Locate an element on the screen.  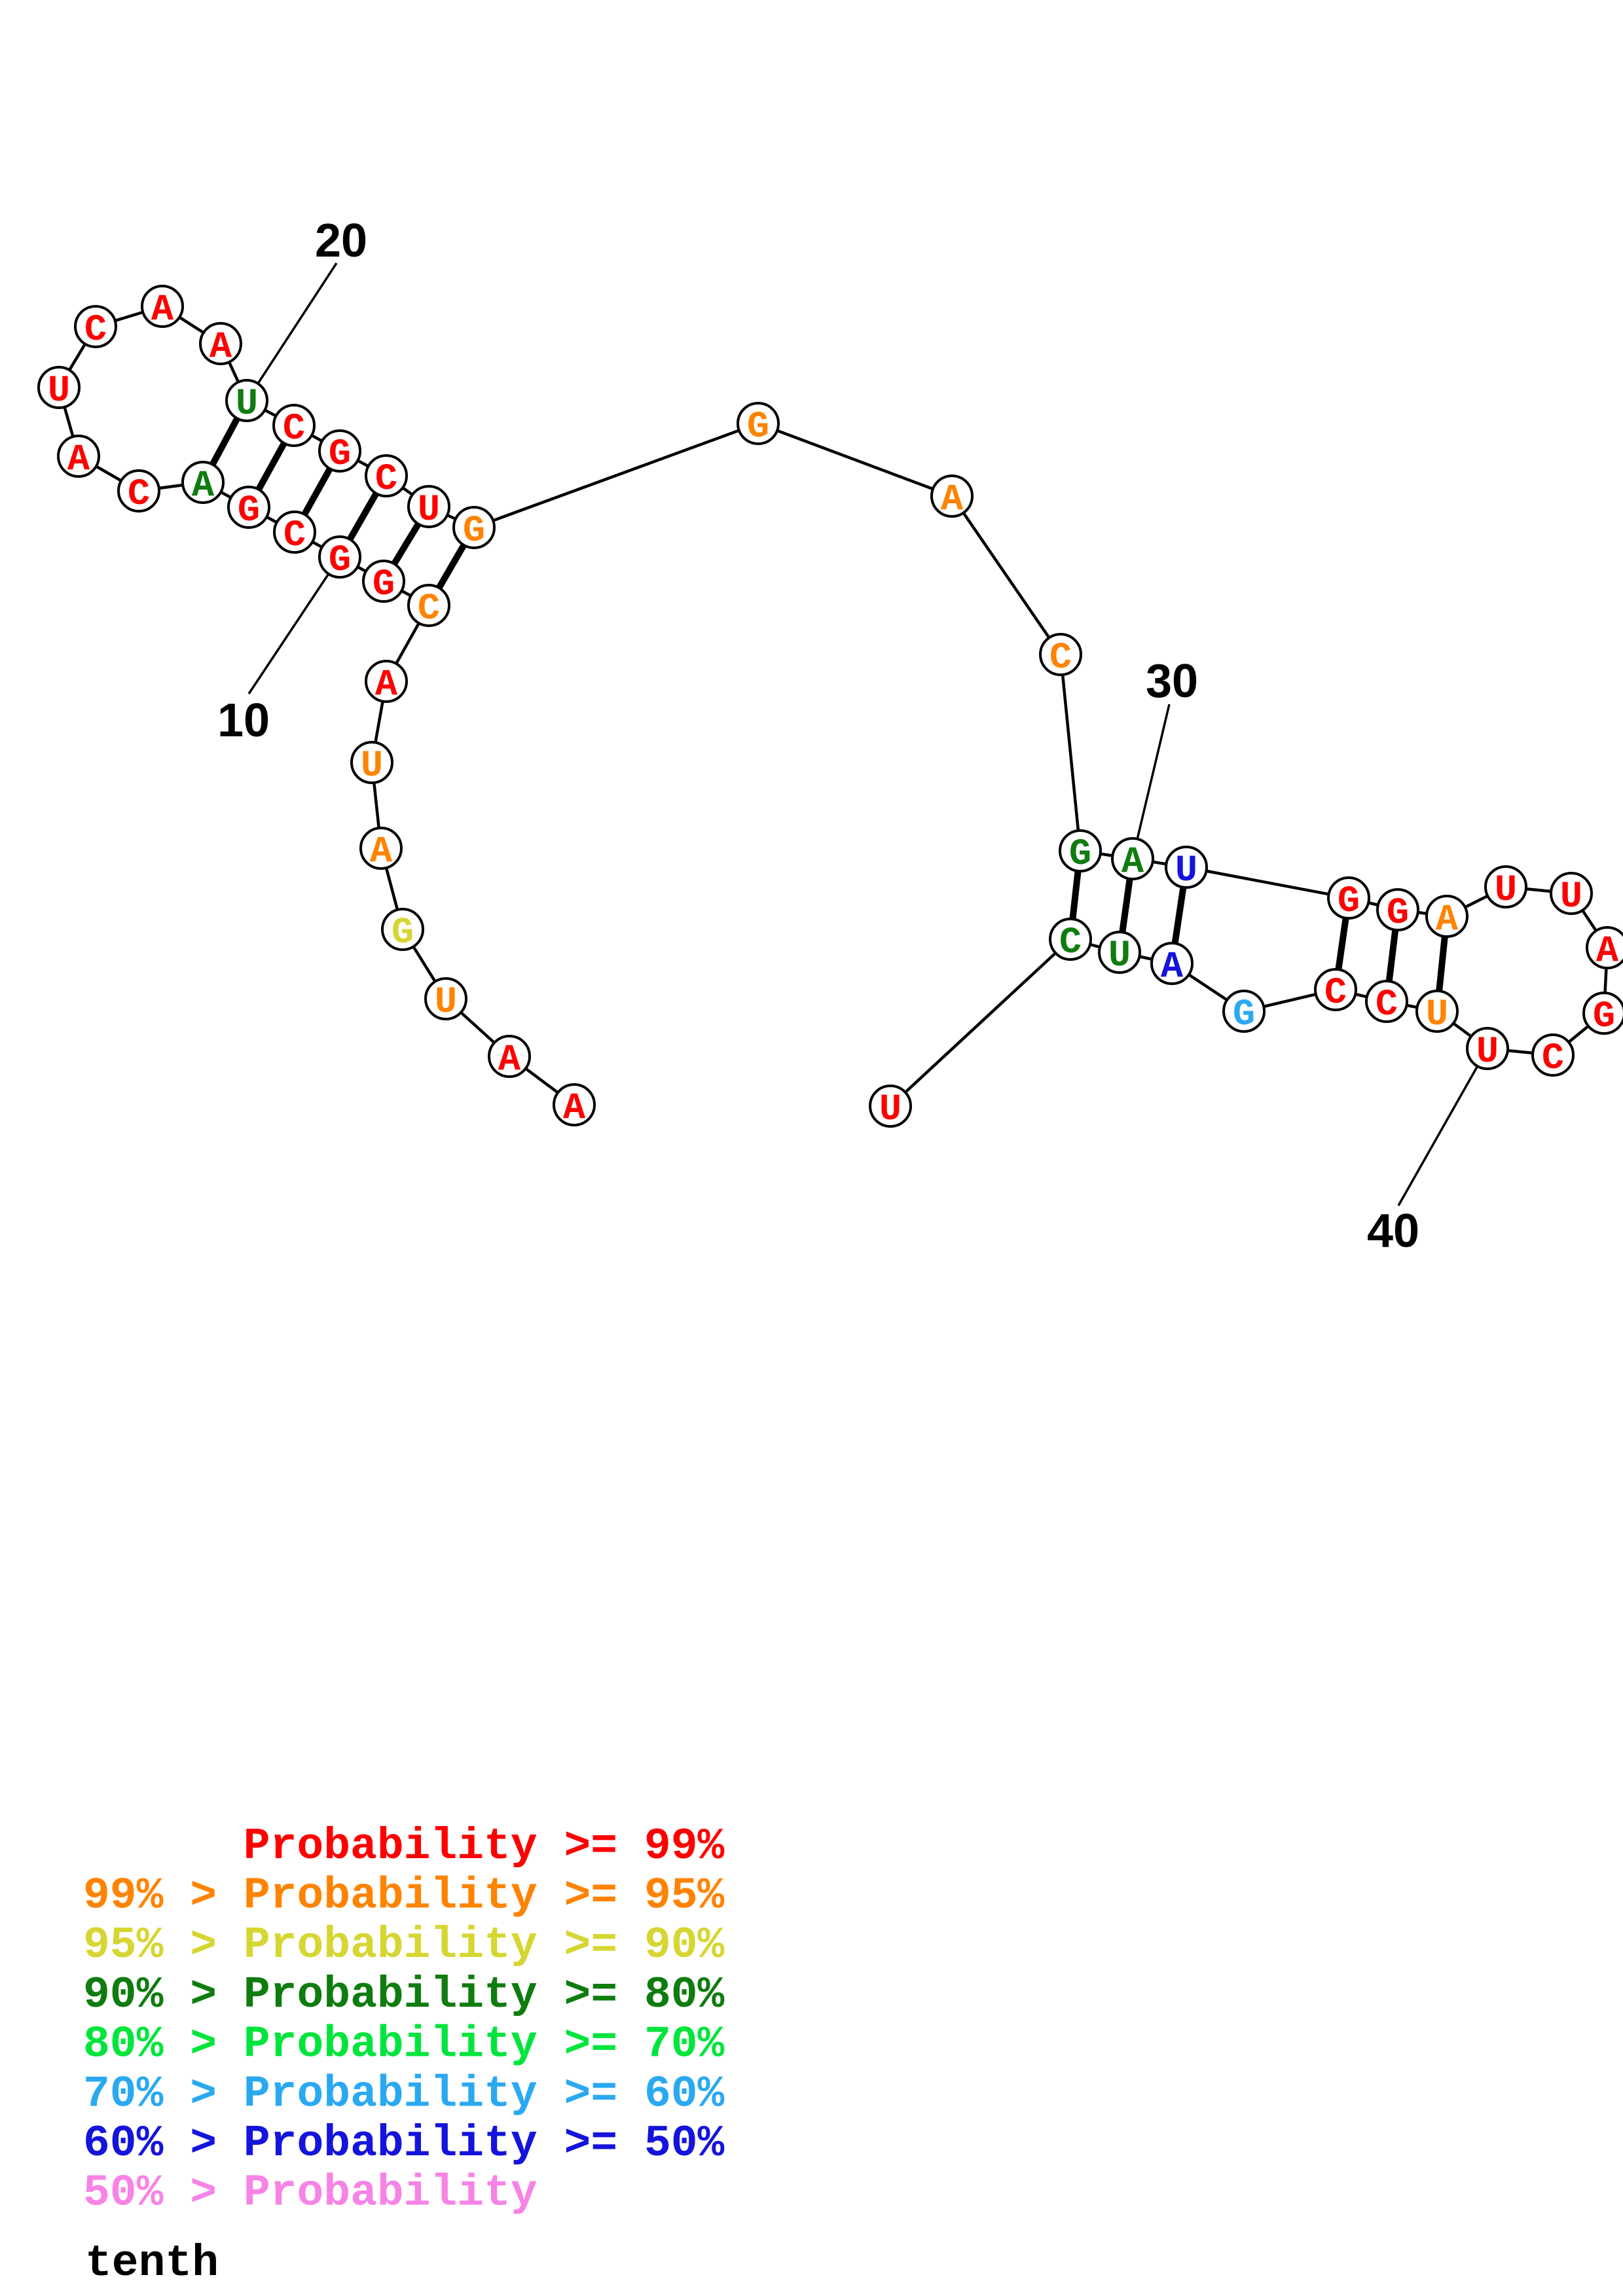
nucleotide-5-A: A is located at coordinates (381, 850).